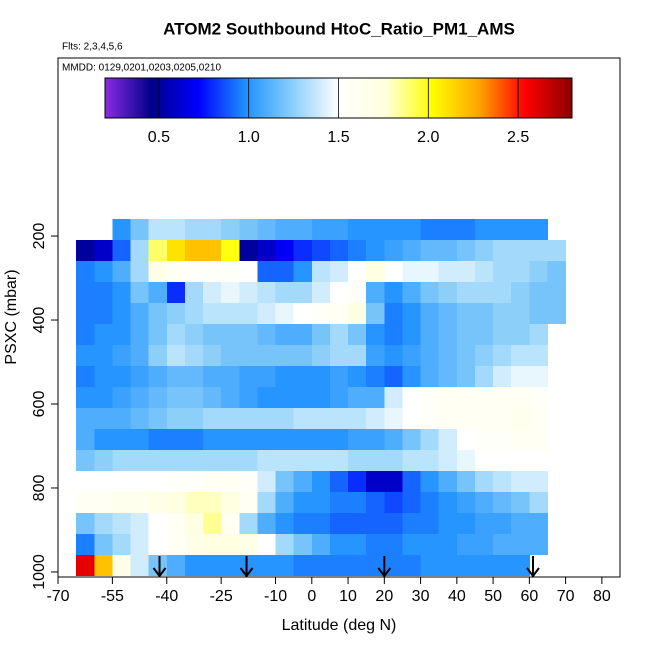 The image size is (650, 650). I want to click on y-tick-label: 400, so click(39, 320).